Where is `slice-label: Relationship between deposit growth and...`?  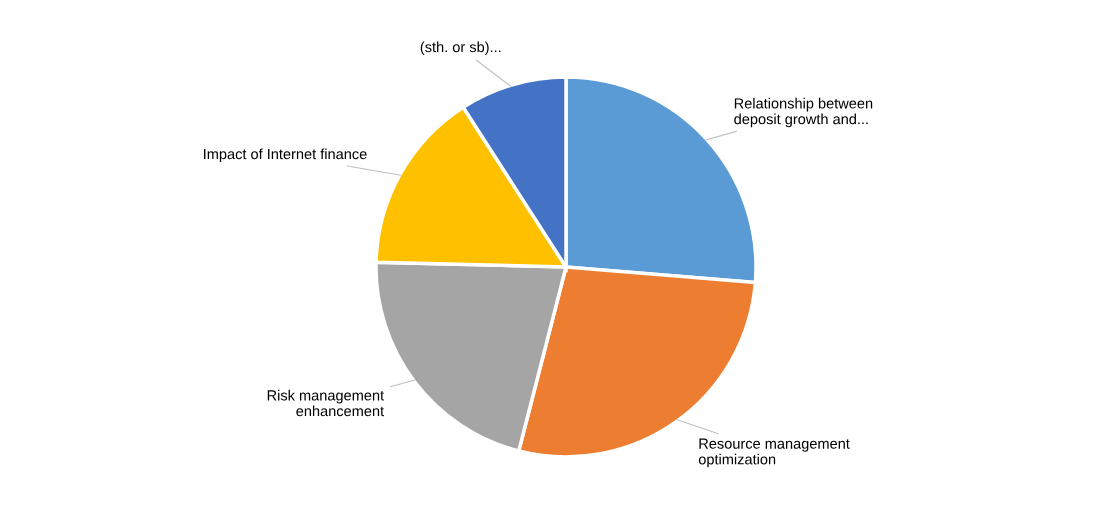
slice-label: Relationship between deposit growth and... is located at coordinates (803, 112).